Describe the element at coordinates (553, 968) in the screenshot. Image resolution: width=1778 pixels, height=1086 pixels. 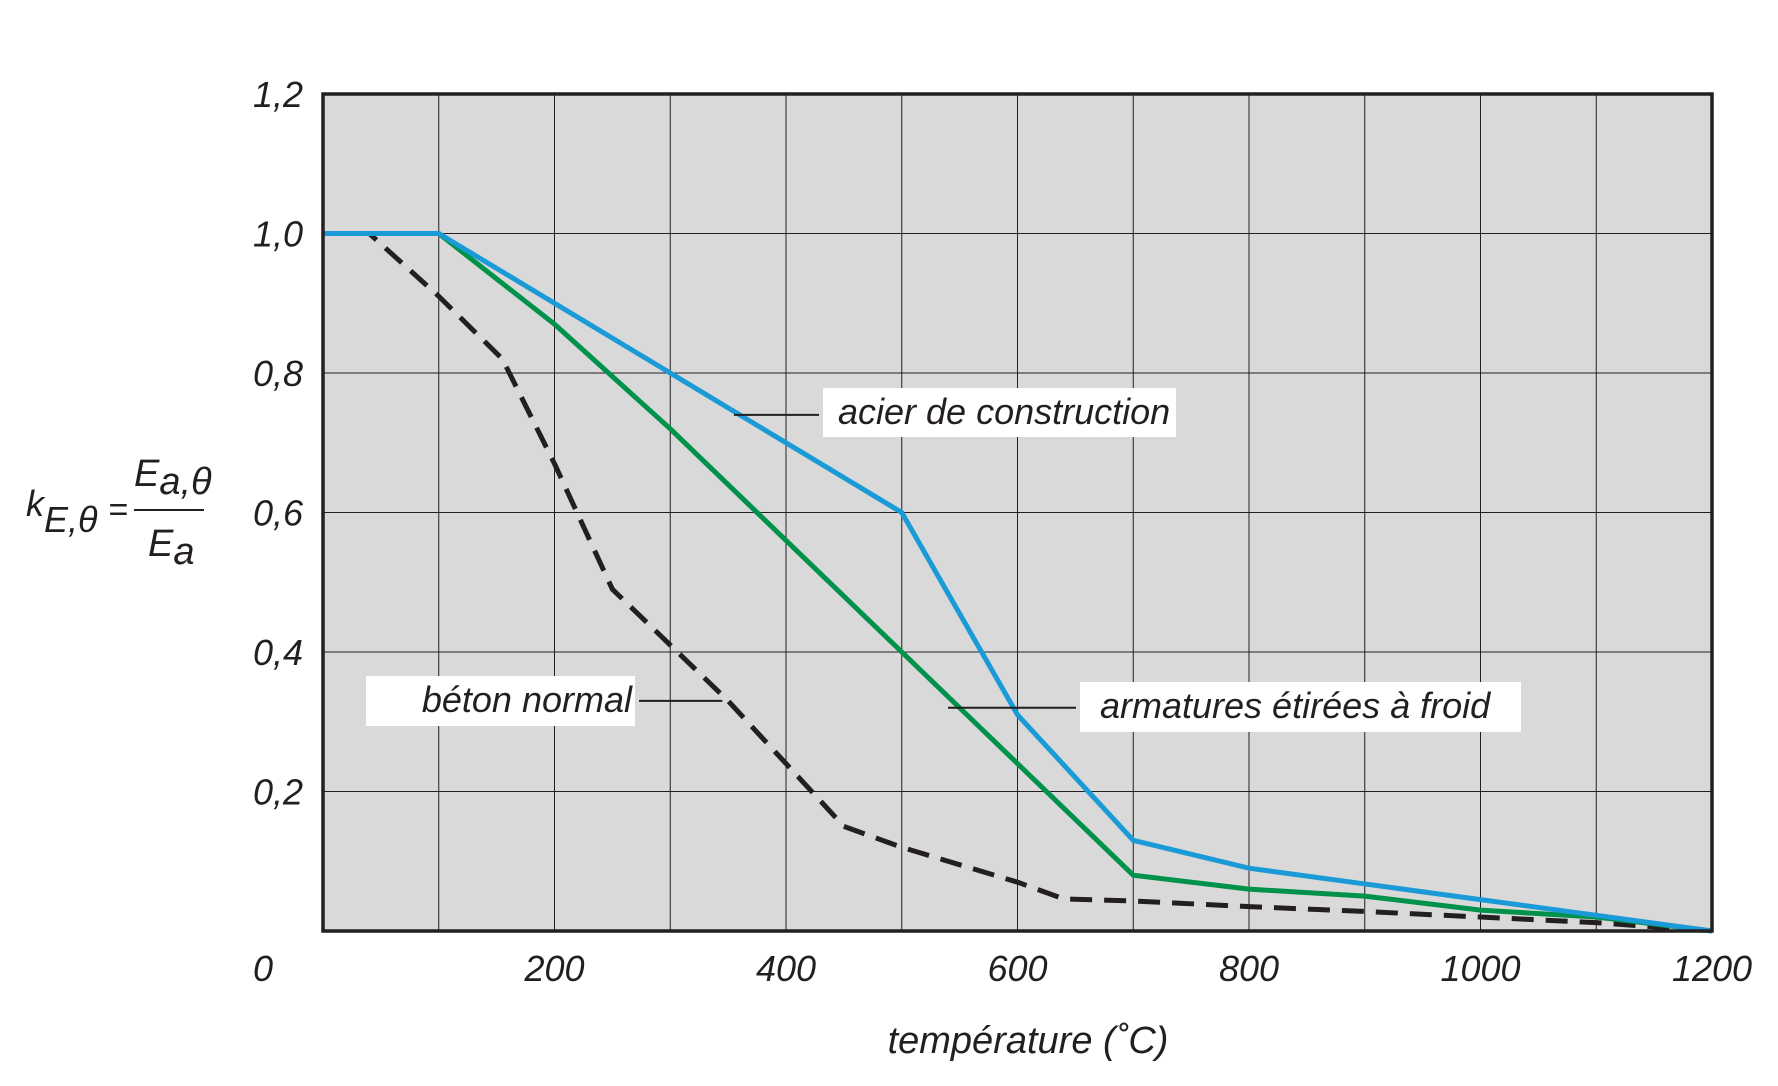
I see `x-tick-label: 200` at that location.